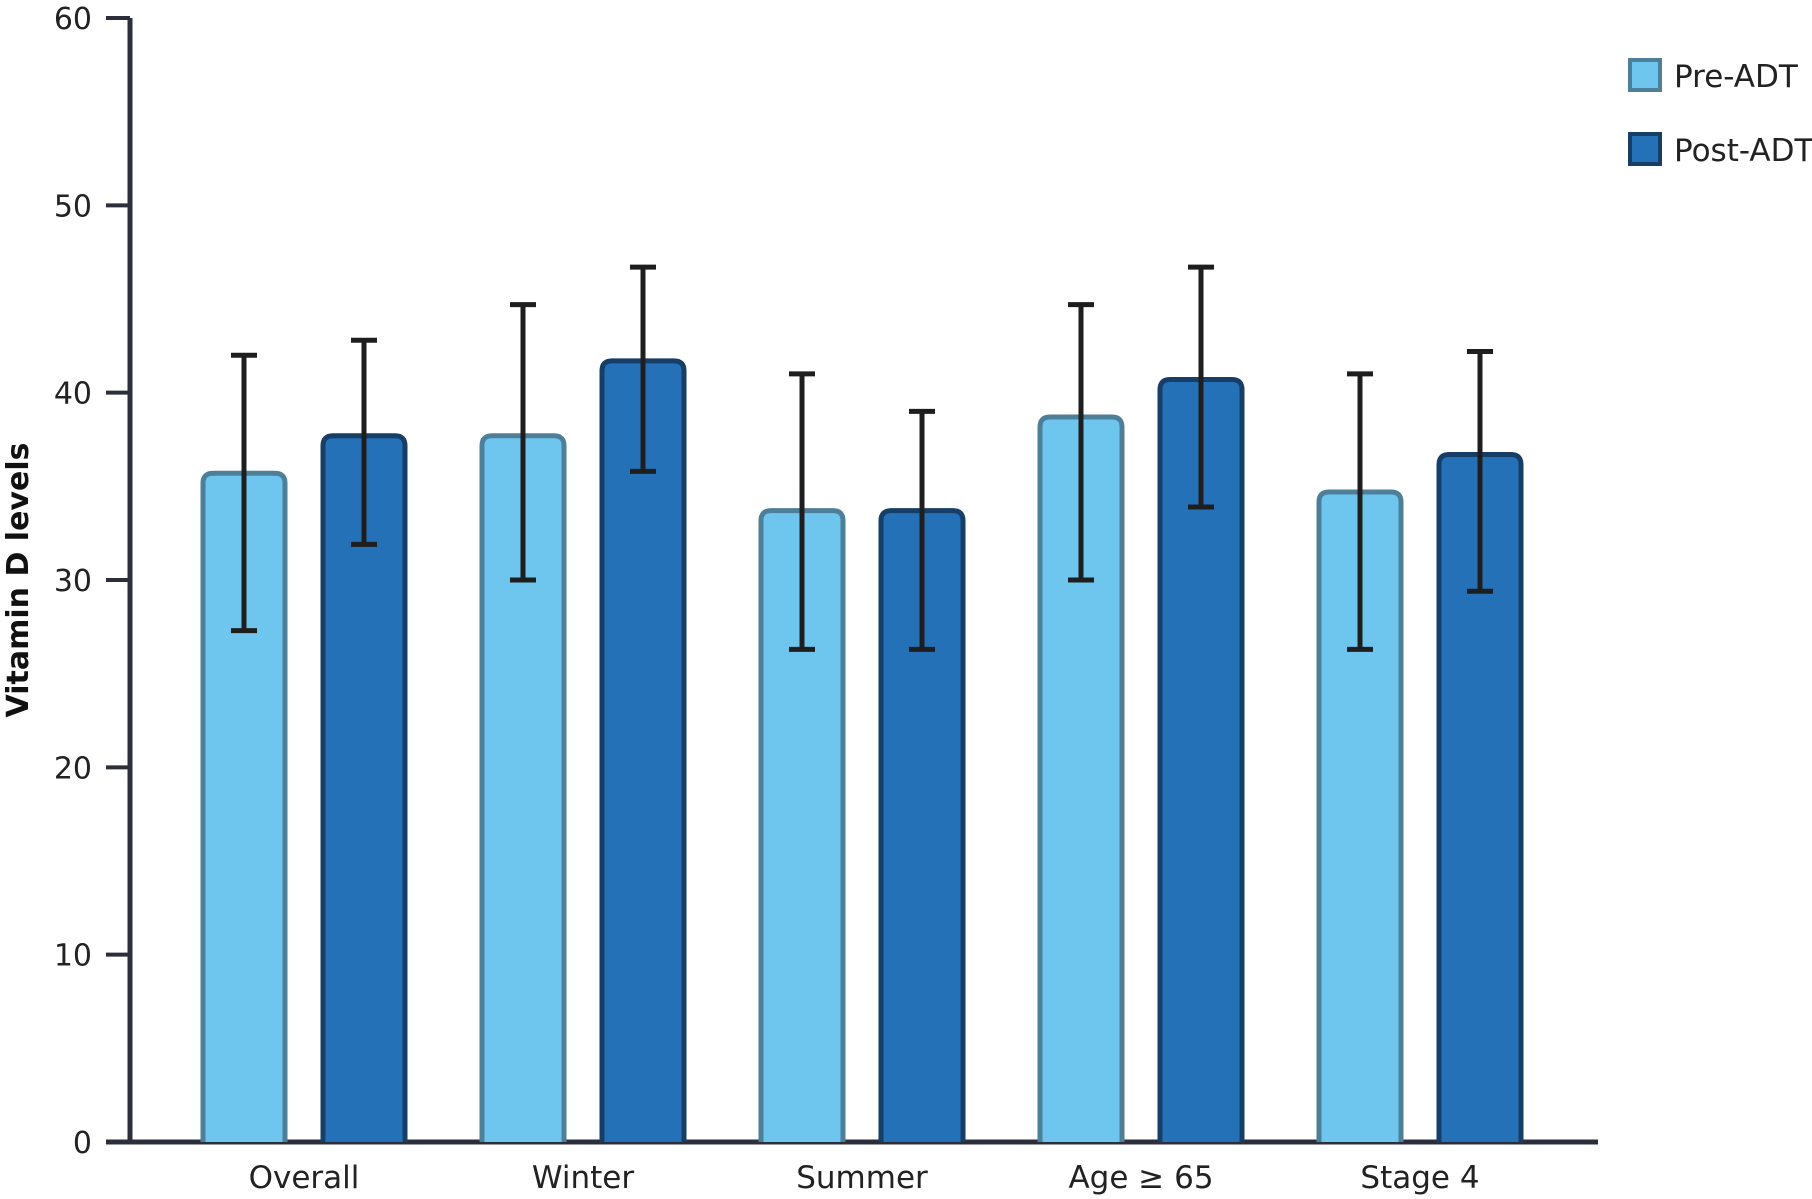 Image resolution: width=1812 pixels, height=1199 pixels. Describe the element at coordinates (583, 1178) in the screenshot. I see `x-tick-label: Winter` at that location.